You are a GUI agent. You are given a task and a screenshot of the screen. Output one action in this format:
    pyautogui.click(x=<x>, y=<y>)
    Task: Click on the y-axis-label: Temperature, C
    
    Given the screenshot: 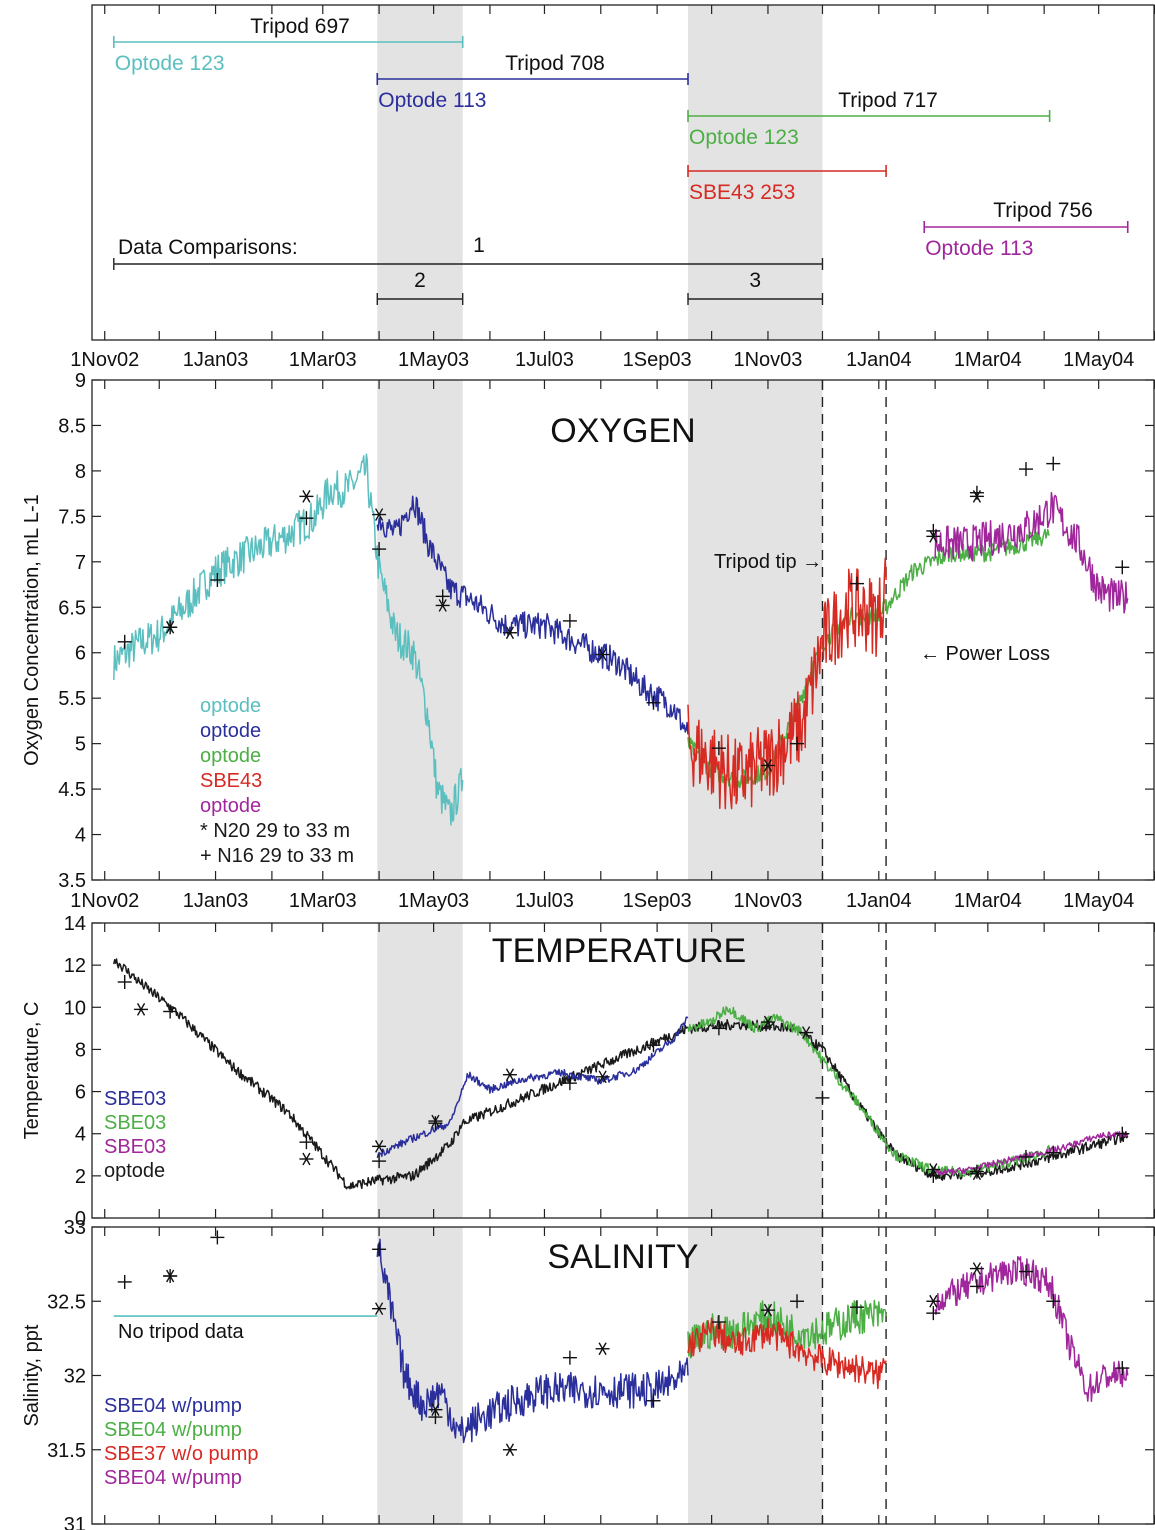 What is the action you would take?
    pyautogui.click(x=32, y=1071)
    